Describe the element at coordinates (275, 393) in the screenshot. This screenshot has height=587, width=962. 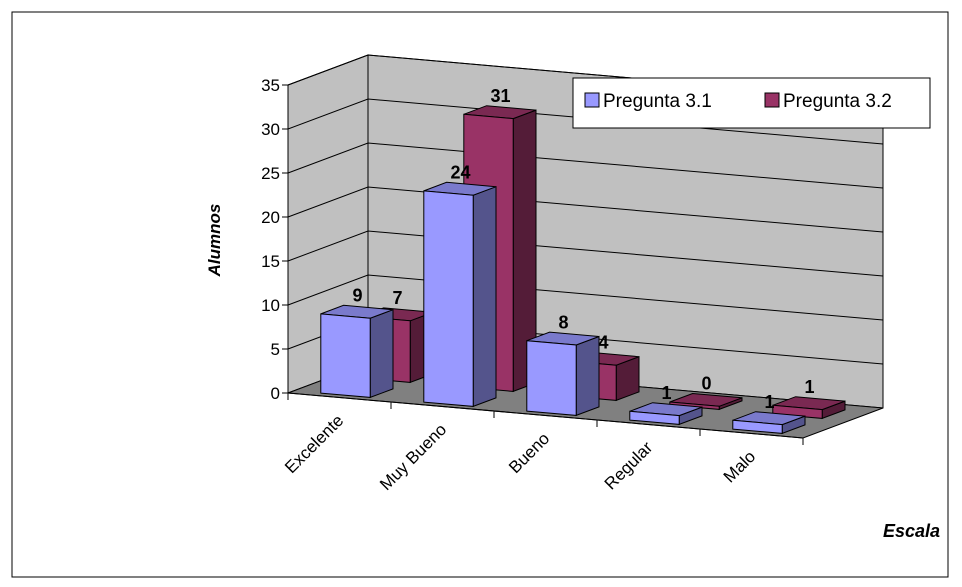
I see `y-tick-label: 0` at that location.